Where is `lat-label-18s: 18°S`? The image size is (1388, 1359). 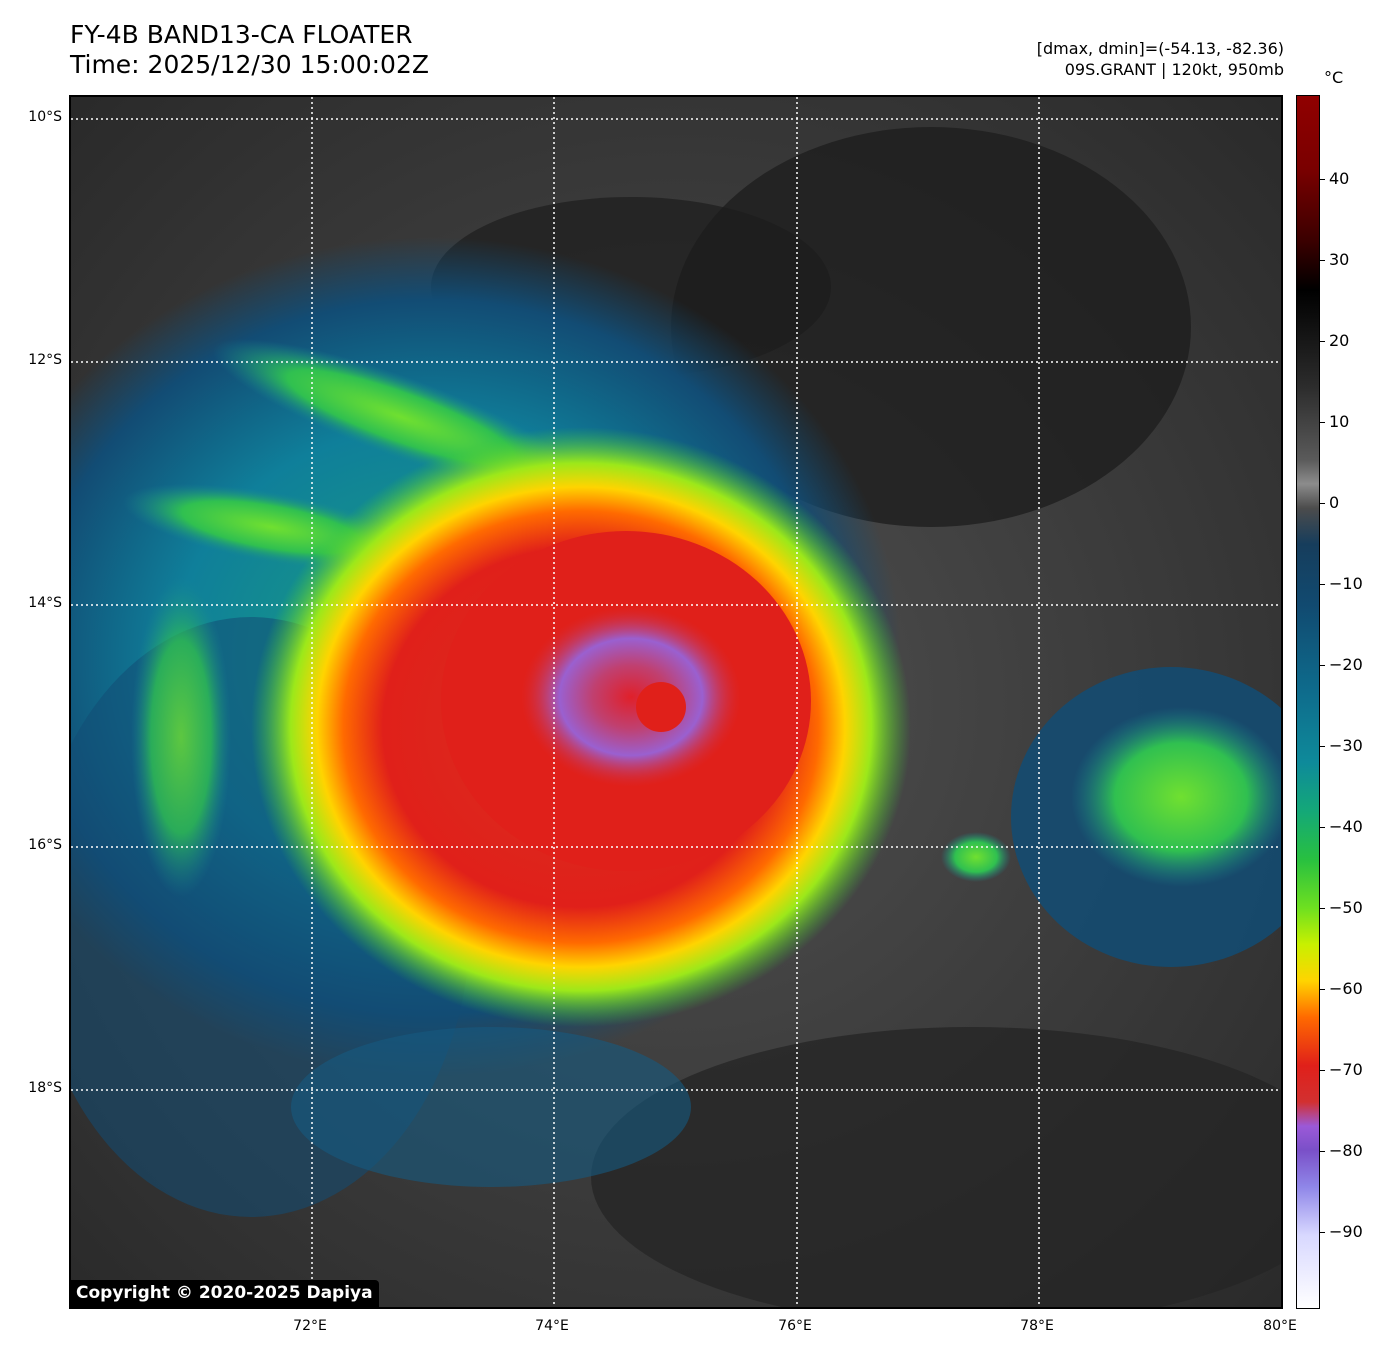
lat-label-18s: 18°S is located at coordinates (45, 1088).